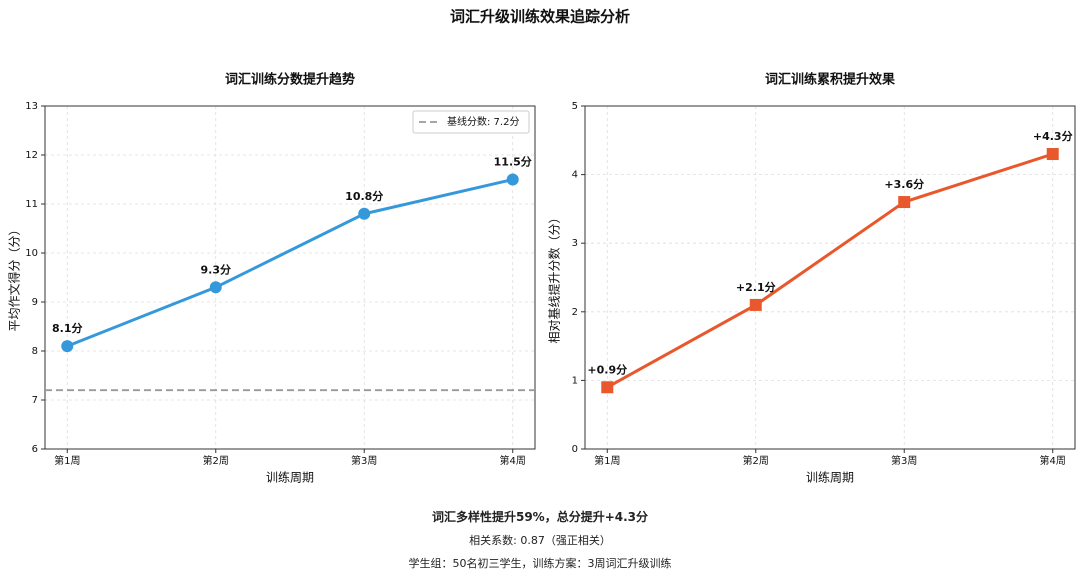 The height and width of the screenshot is (577, 1080). Describe the element at coordinates (1053, 136) in the screenshot. I see `value-label: +4.3分` at that location.